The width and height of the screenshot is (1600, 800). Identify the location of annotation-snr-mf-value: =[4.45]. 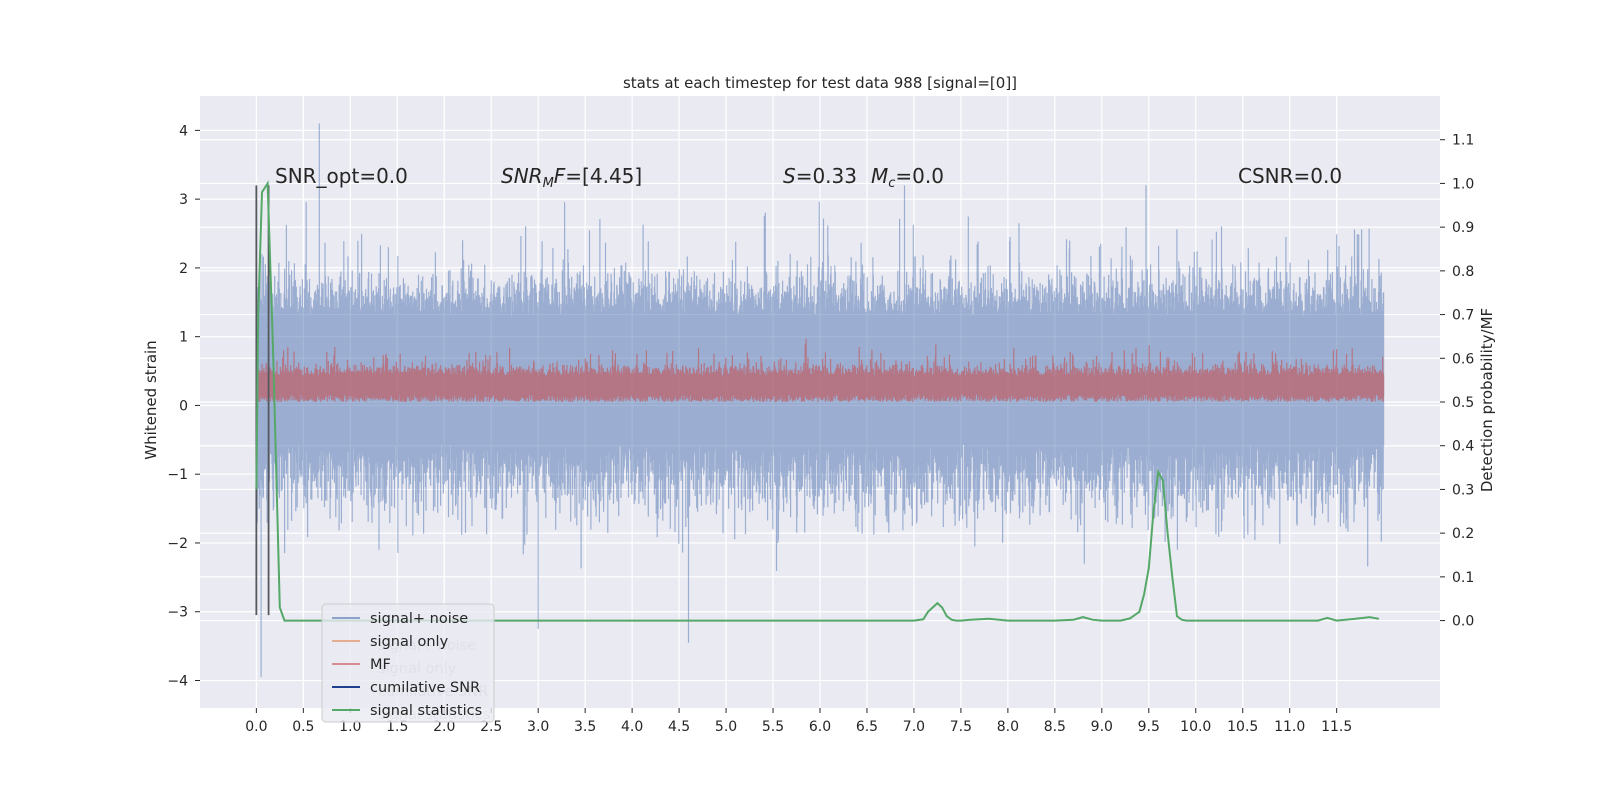
(603, 176).